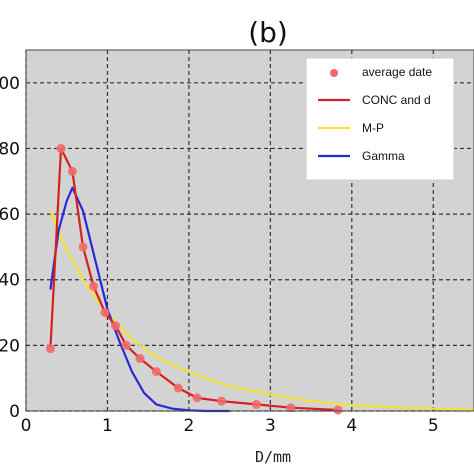  I want to click on x-tick-label: 4, so click(351, 426).